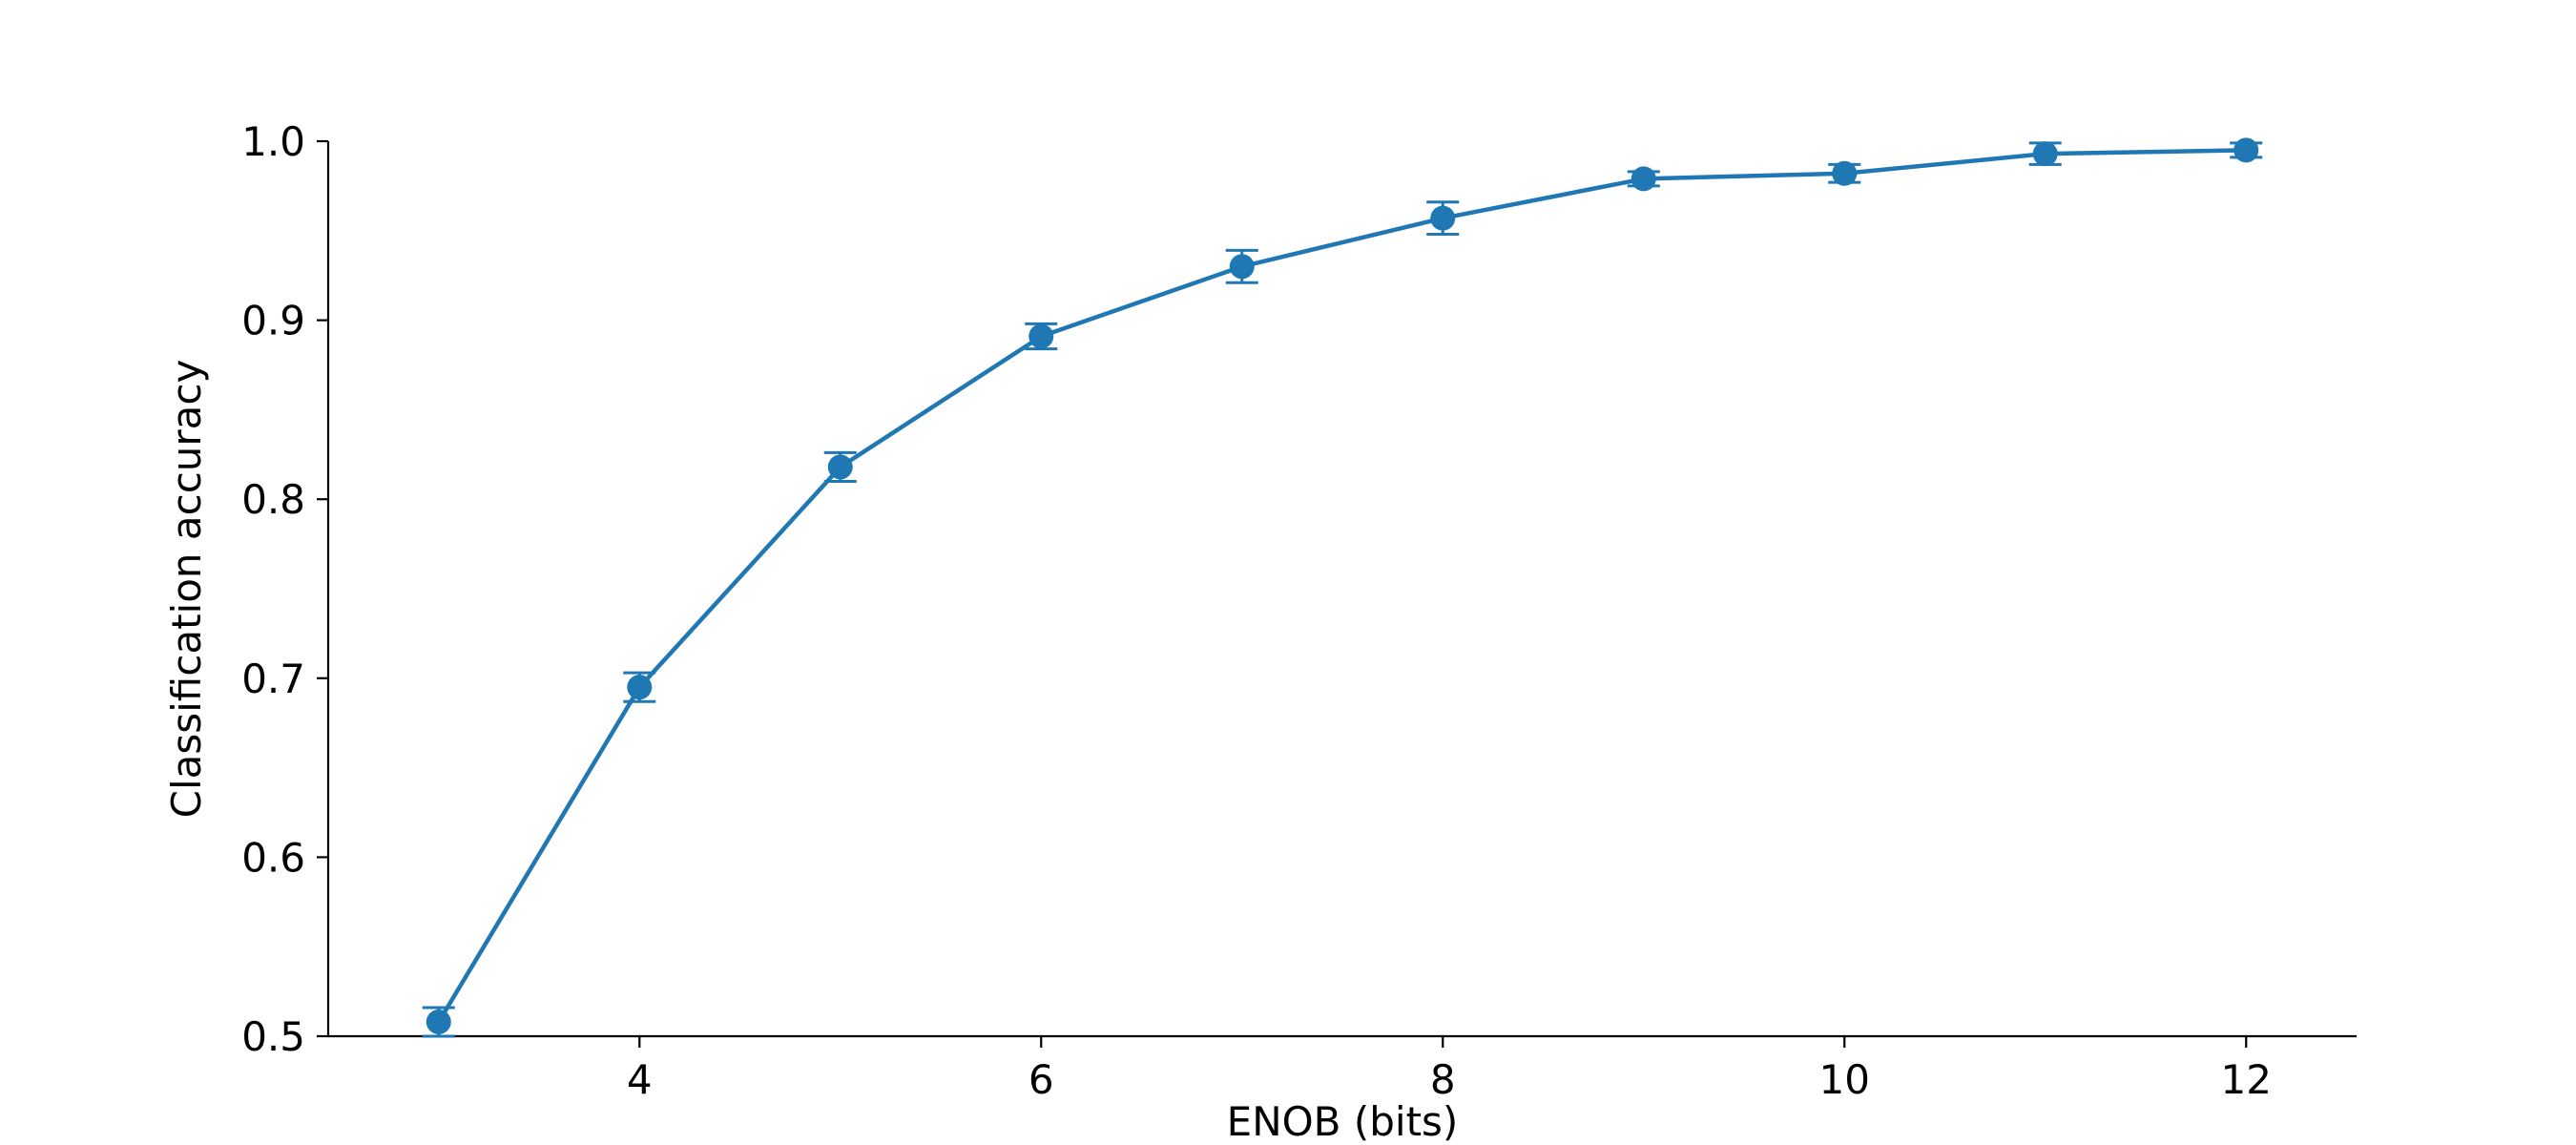  Describe the element at coordinates (273, 499) in the screenshot. I see `y-tick-label: 0.8` at that location.